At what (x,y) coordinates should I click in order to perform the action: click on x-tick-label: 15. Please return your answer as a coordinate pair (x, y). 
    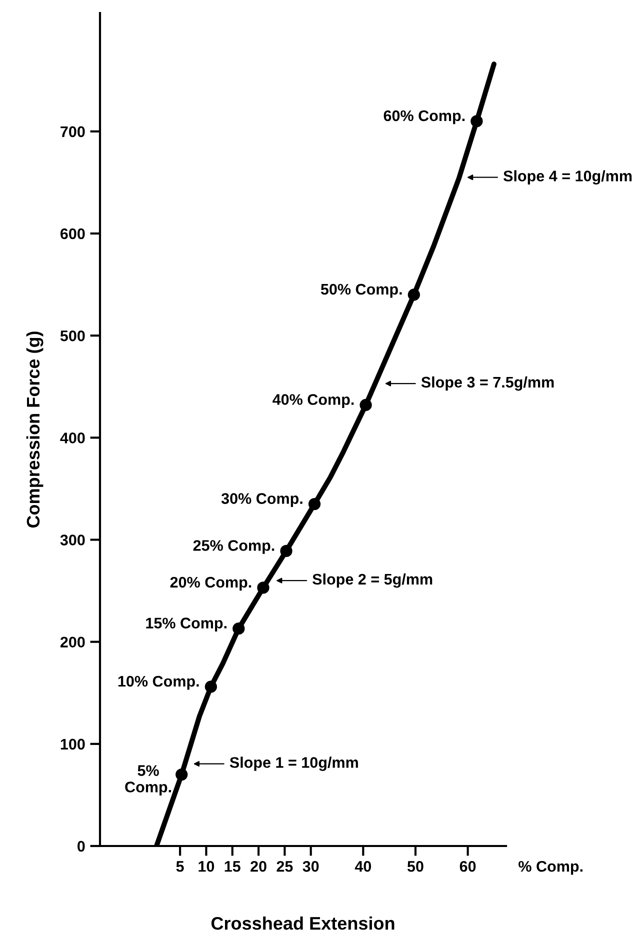
    Looking at the image, I should click on (232, 866).